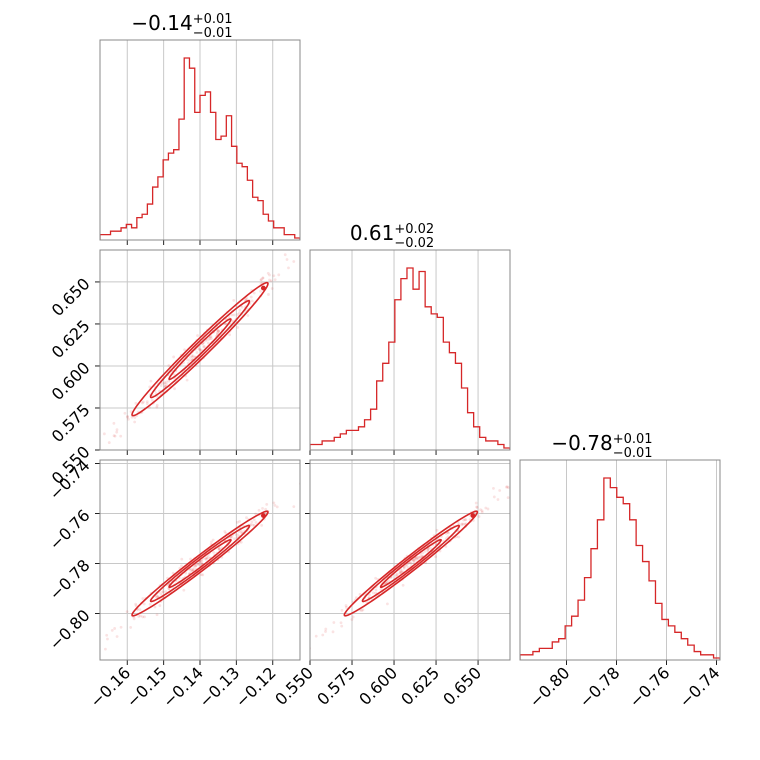  Describe the element at coordinates (372, 233) in the screenshot. I see `title-median: 0.61` at that location.